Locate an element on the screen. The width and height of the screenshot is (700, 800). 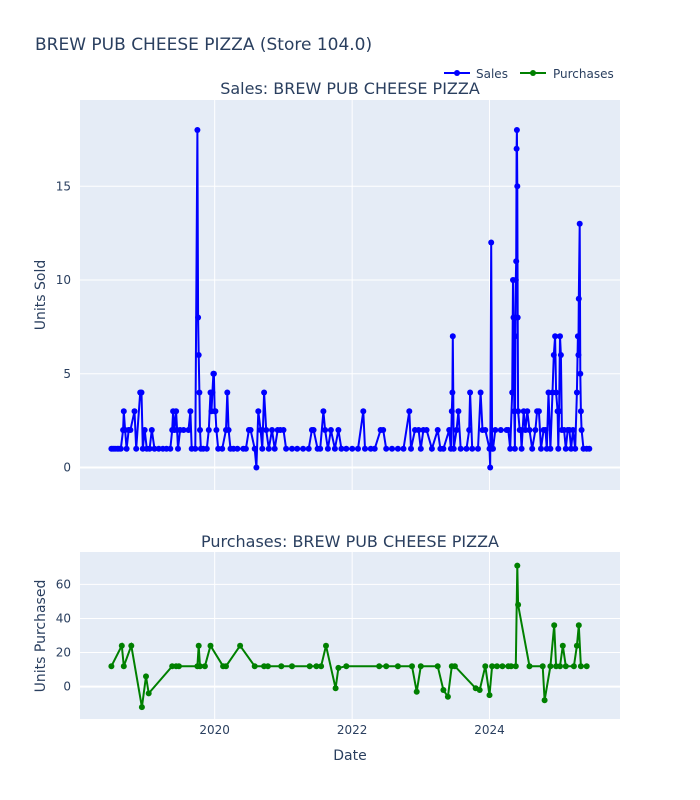
legend: Sales Purchases is located at coordinates (529, 74).